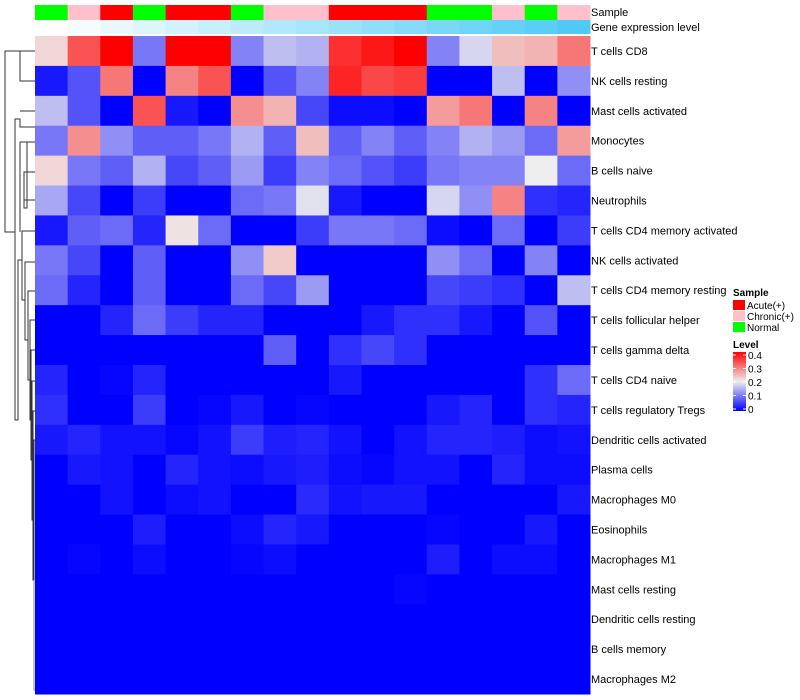  I want to click on legend-sample-label: Chronic(+), so click(770, 317).